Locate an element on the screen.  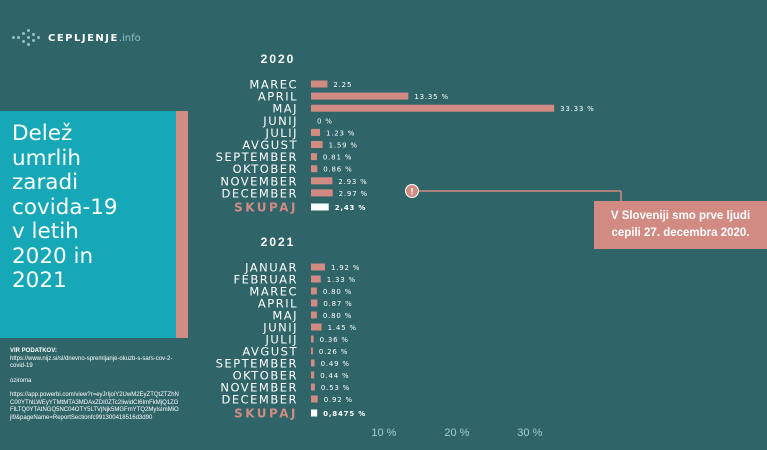
axis-tick-label: 30 % is located at coordinates (529, 433).